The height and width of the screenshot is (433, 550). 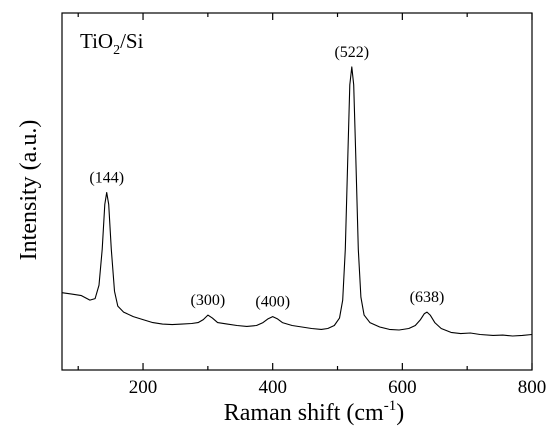 What do you see at coordinates (208, 300) in the screenshot?
I see `peak-label-300: (300)` at bounding box center [208, 300].